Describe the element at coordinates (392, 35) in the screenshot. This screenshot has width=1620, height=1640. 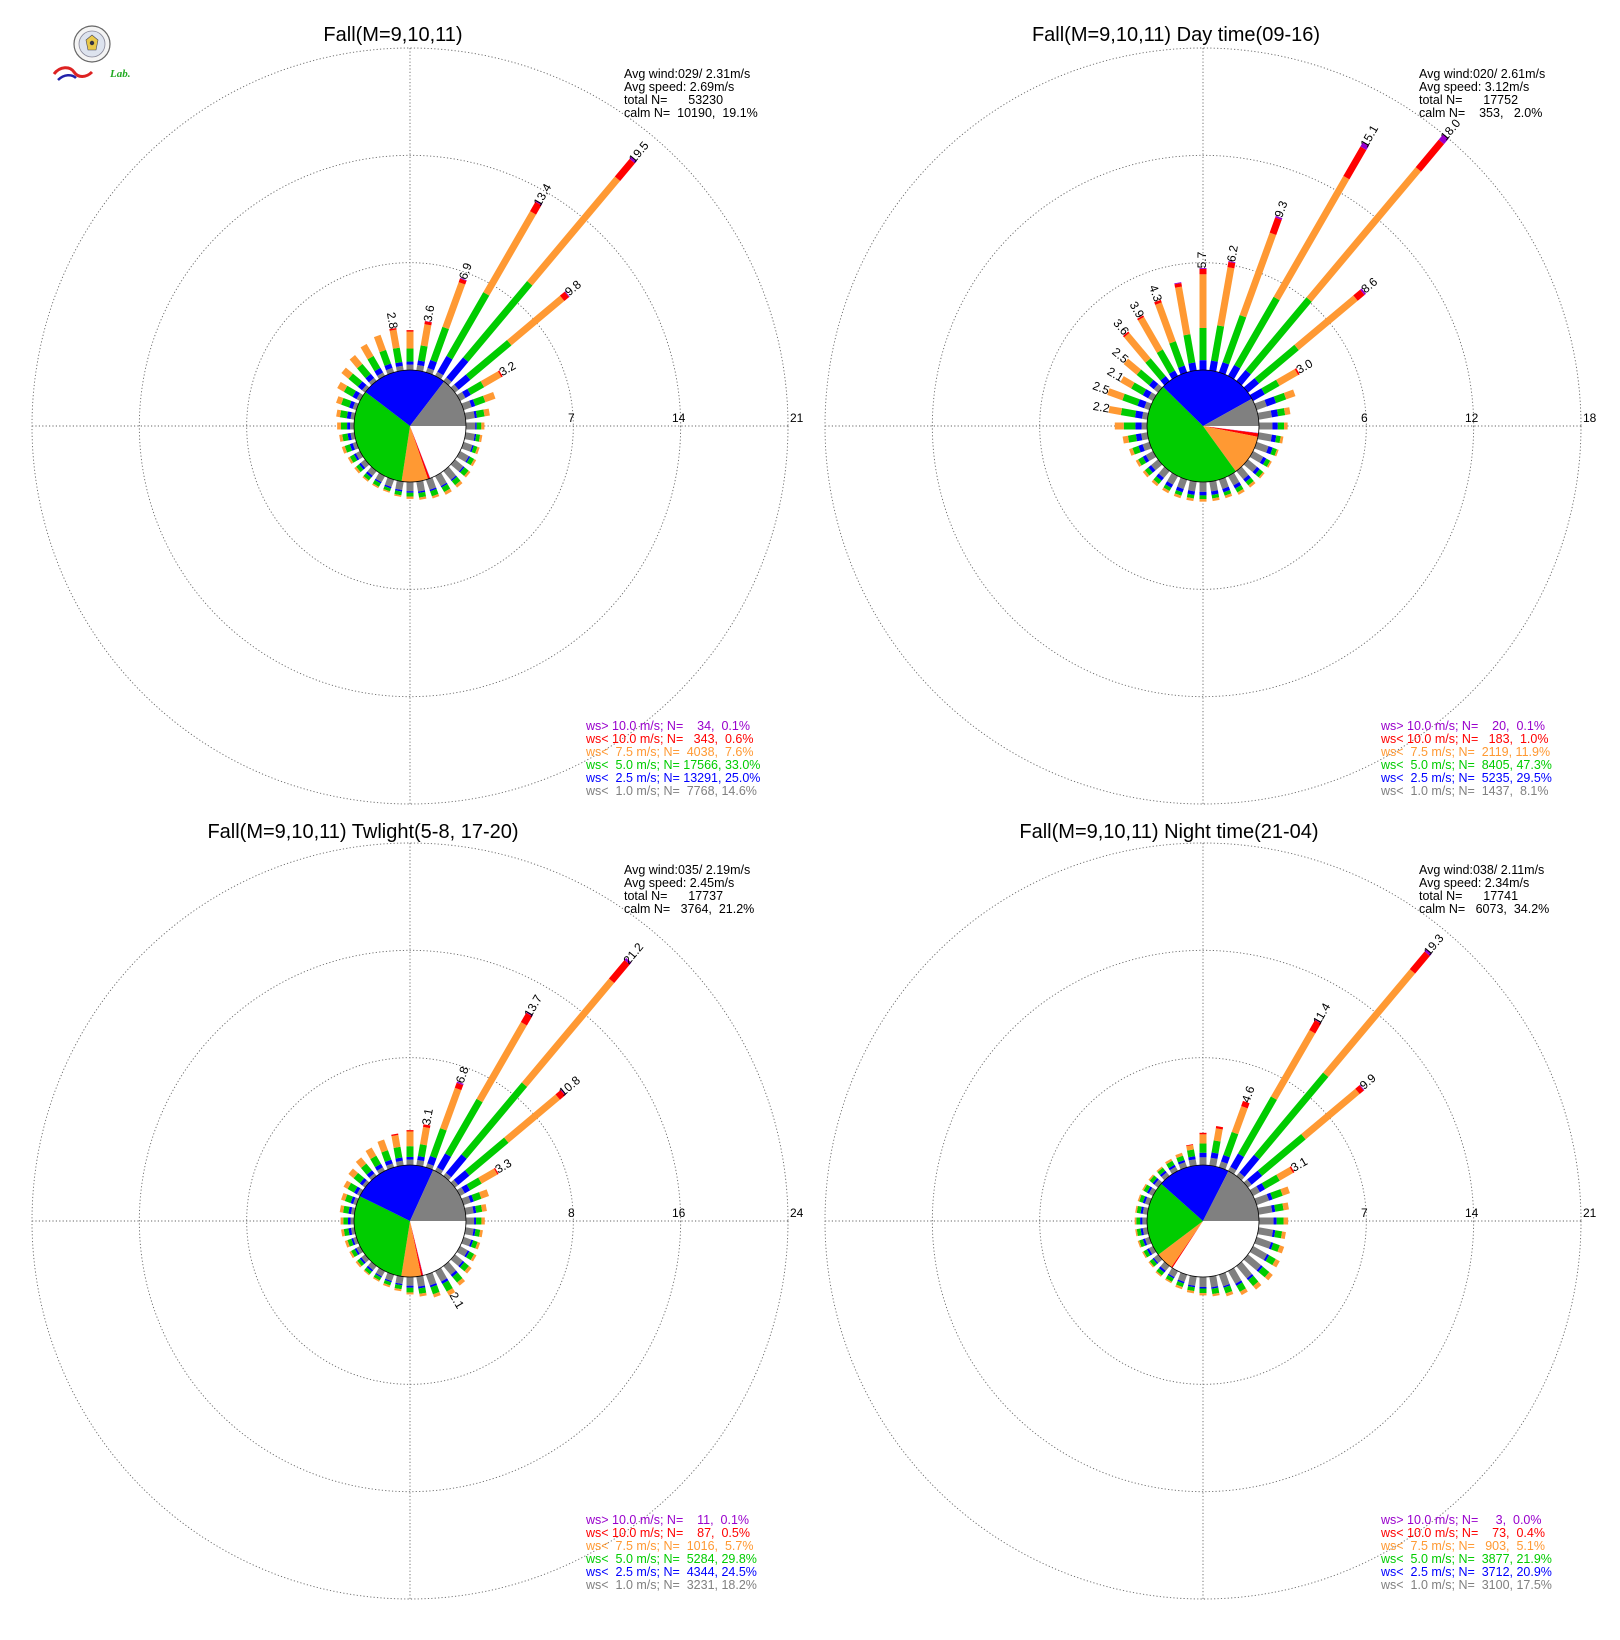
I see `panel-title: Fall(M=9,10,11)` at that location.